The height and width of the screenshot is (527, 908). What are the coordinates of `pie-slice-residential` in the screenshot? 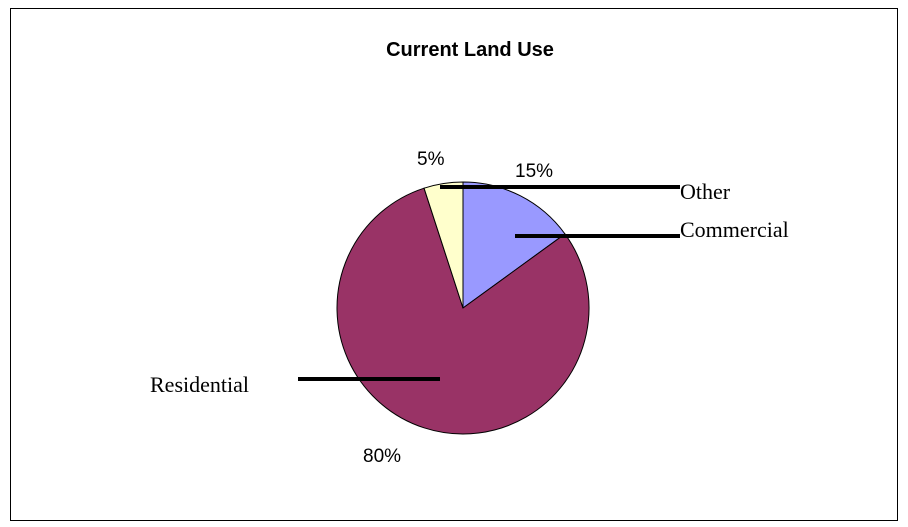 It's located at (463, 311).